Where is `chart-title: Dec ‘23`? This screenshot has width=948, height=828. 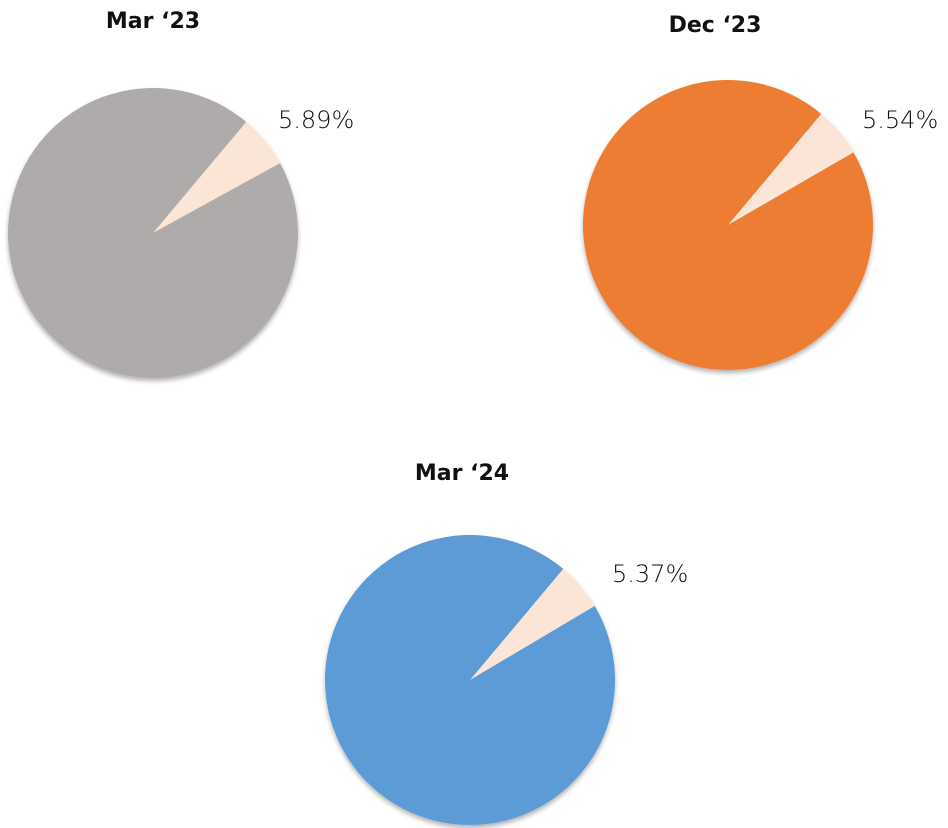 chart-title: Dec ‘23 is located at coordinates (715, 25).